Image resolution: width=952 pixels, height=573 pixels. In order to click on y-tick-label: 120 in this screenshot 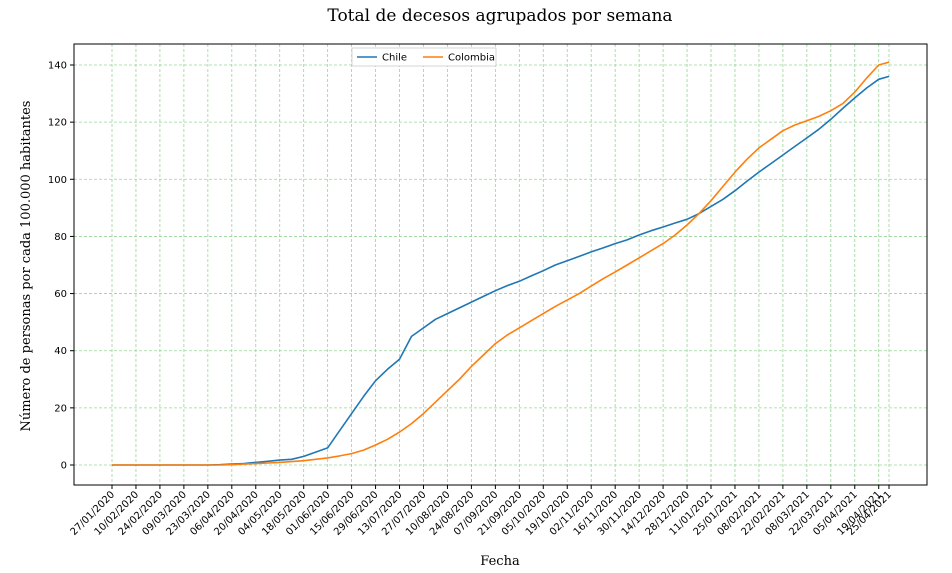, I will do `click(57, 123)`.